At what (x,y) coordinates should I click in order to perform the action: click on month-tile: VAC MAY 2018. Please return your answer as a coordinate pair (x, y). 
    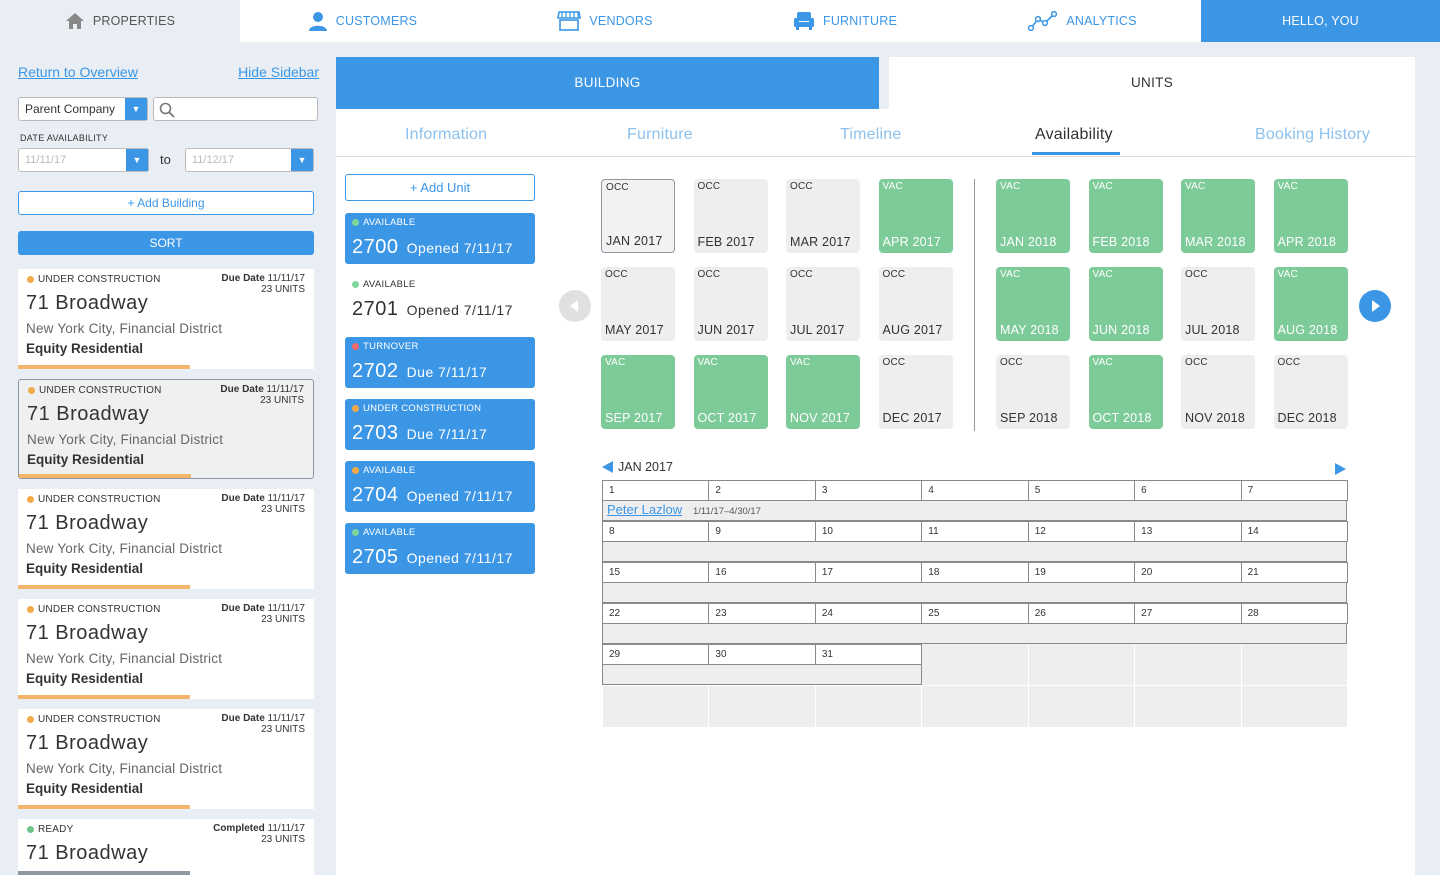
    Looking at the image, I should click on (1033, 304).